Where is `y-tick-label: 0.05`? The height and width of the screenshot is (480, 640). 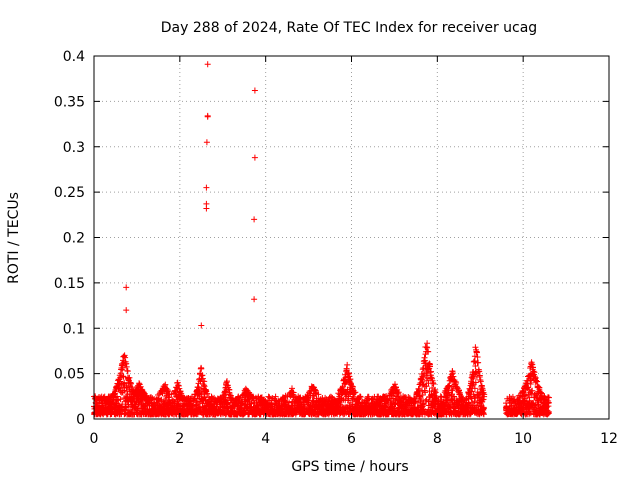 y-tick-label: 0.05 is located at coordinates (69, 375).